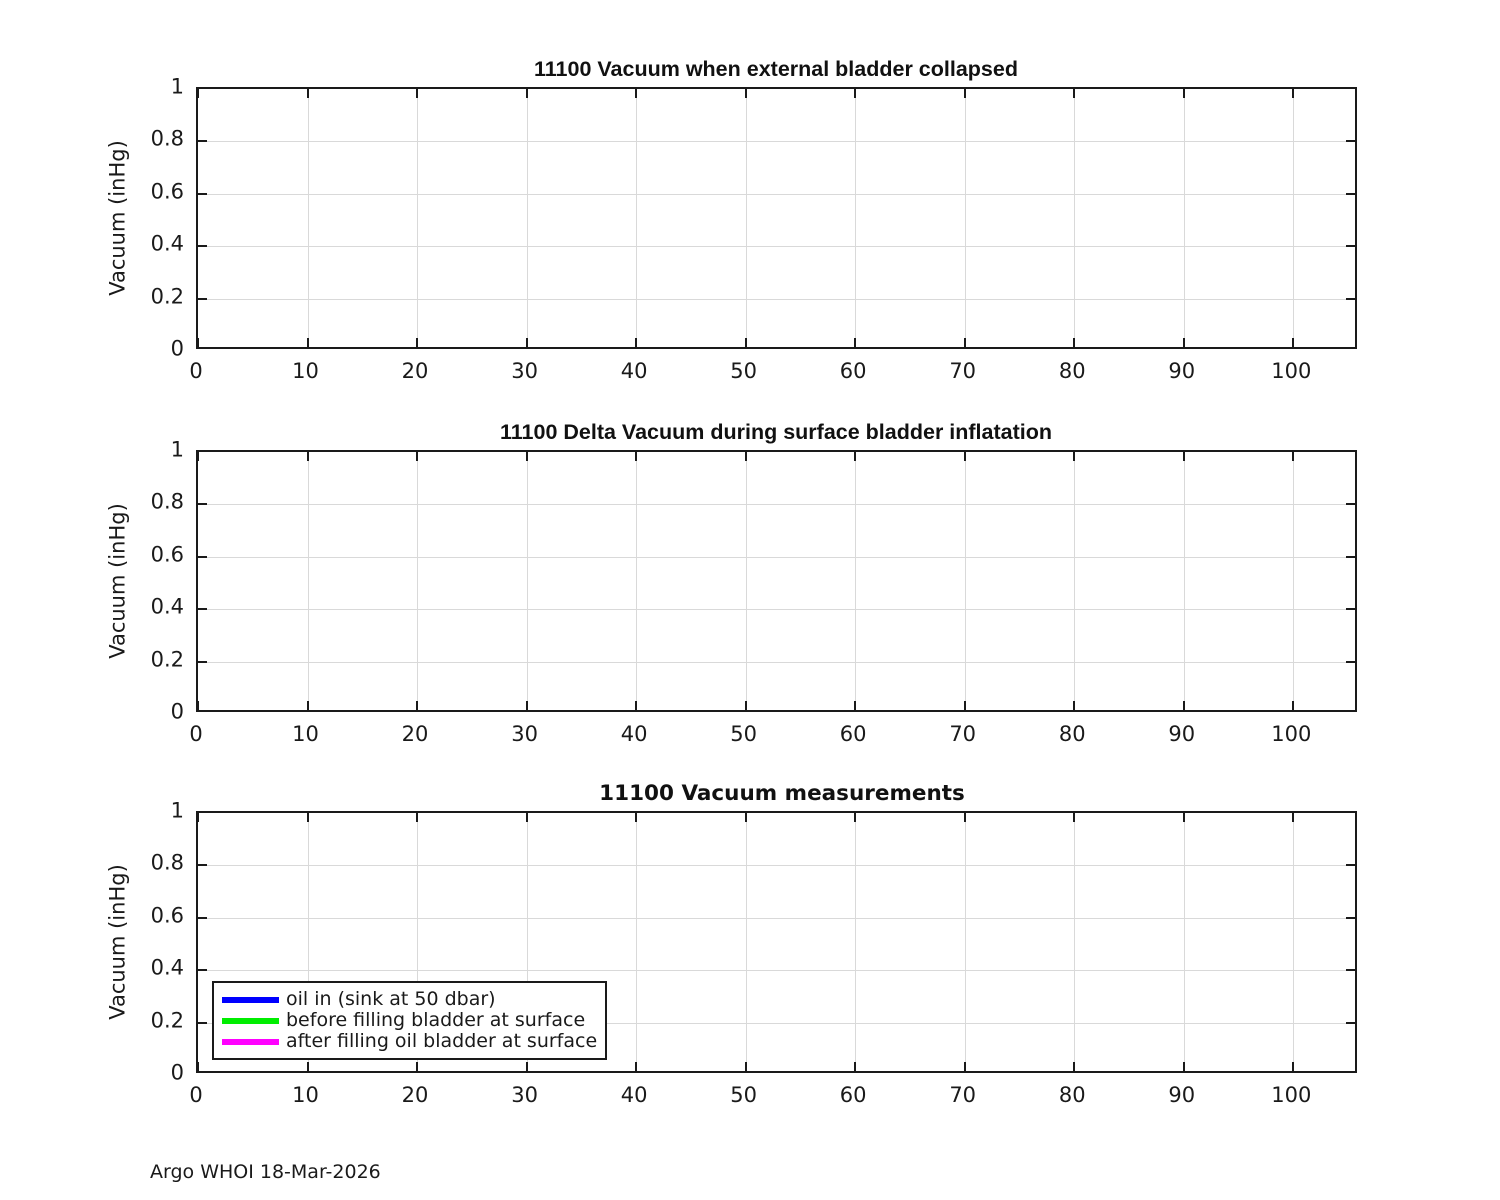 The height and width of the screenshot is (1200, 1500). Describe the element at coordinates (634, 371) in the screenshot. I see `x-axis-tick-label: 40` at that location.